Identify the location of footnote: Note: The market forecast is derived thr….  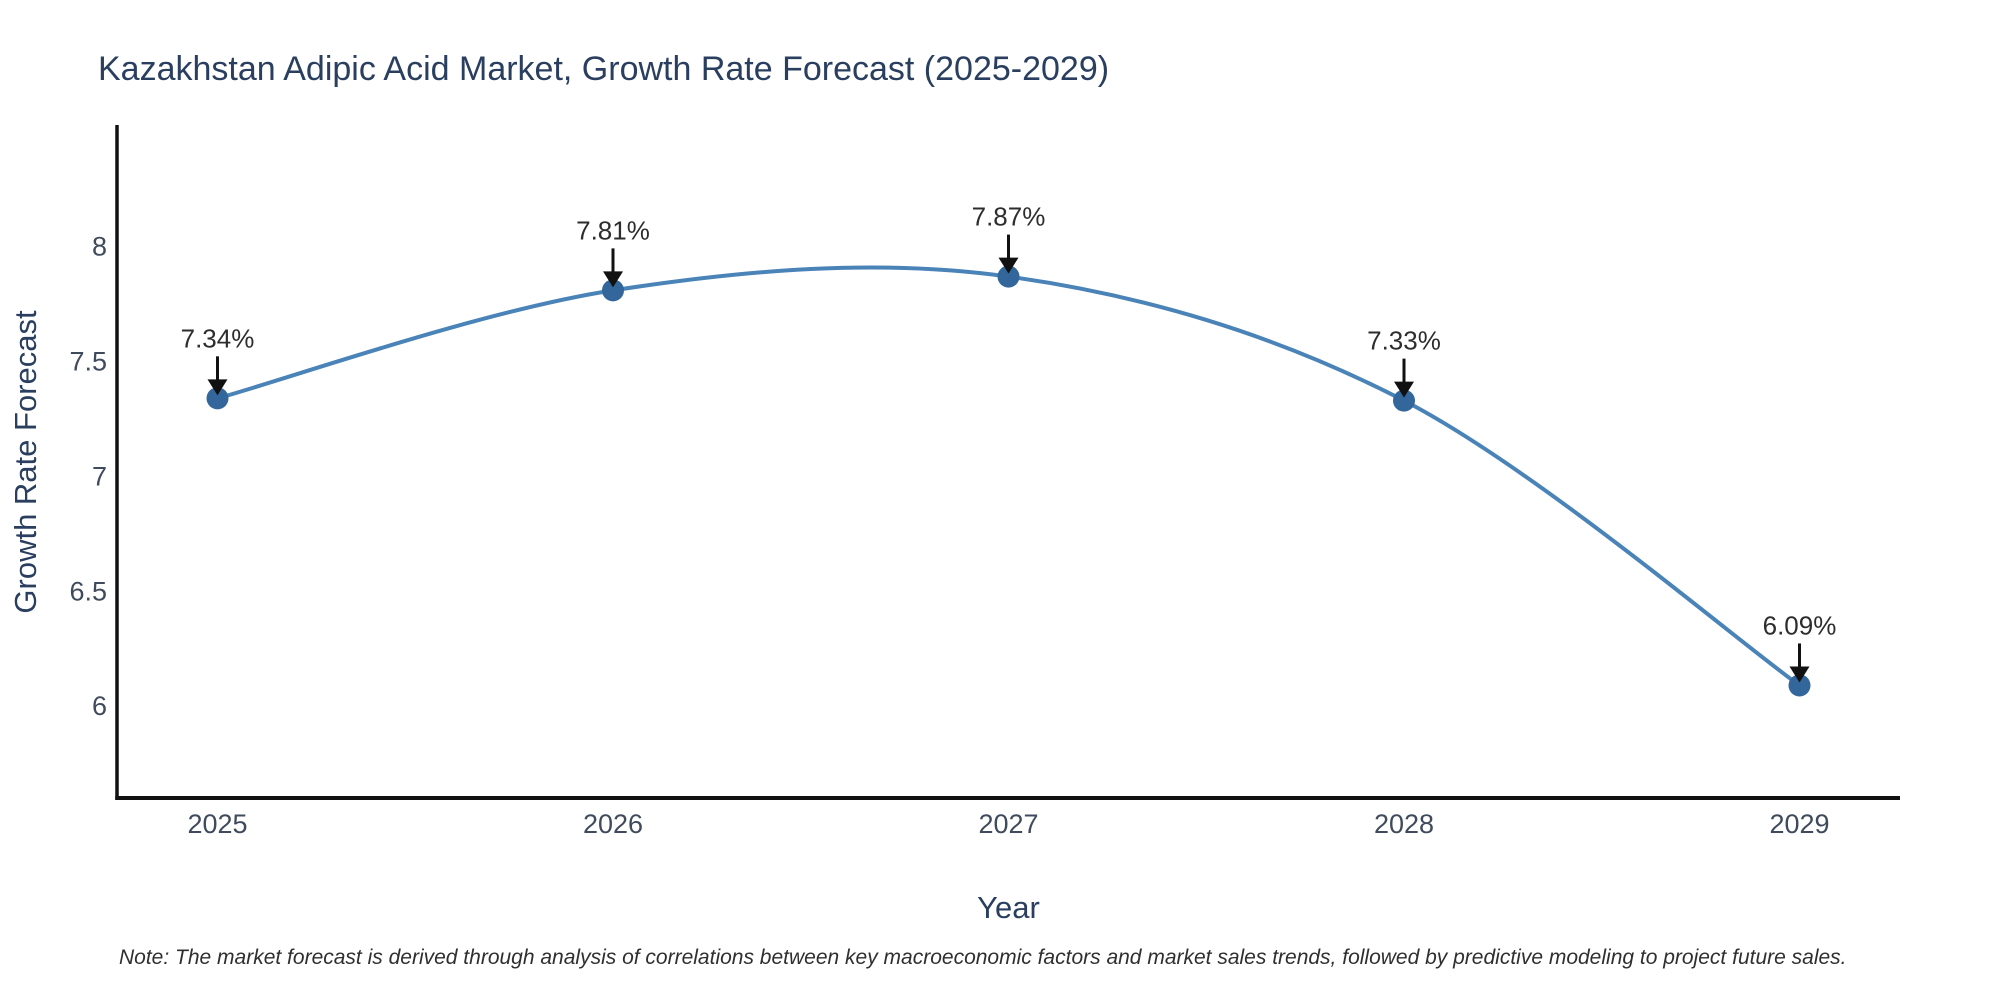
(983, 957).